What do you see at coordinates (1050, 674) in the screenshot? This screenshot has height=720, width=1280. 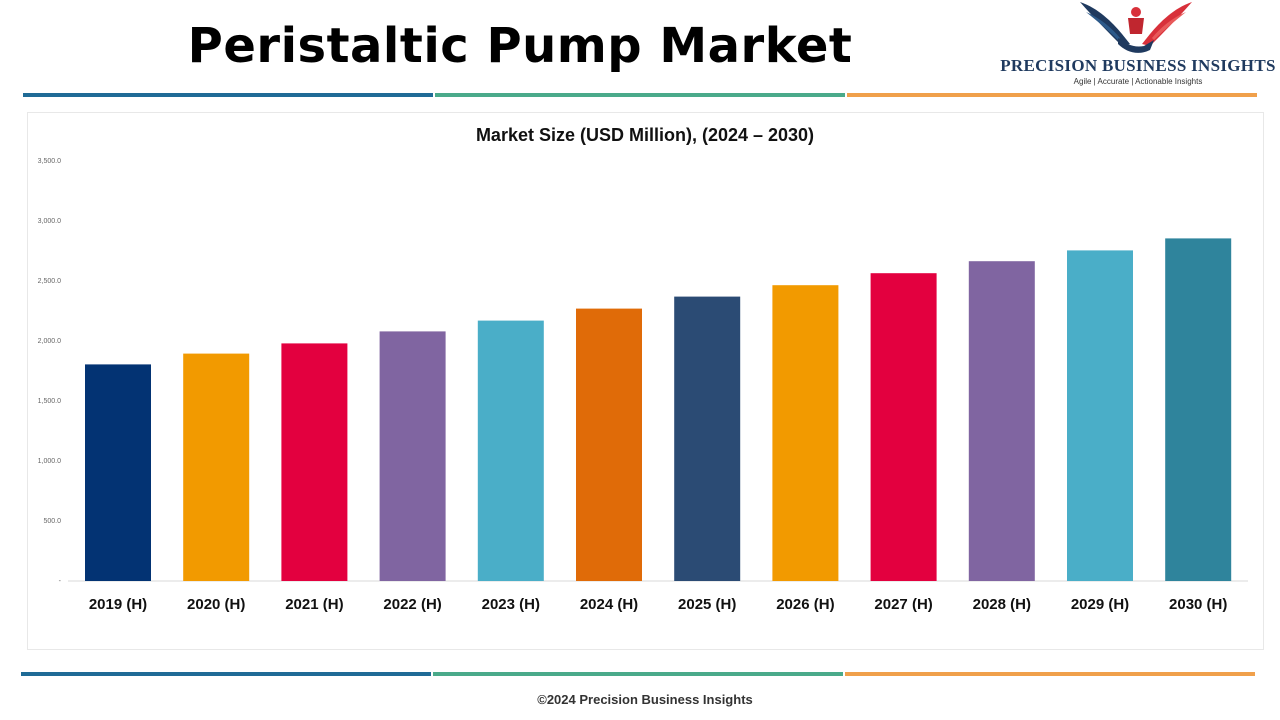 I see `bottom-rule-orange` at bounding box center [1050, 674].